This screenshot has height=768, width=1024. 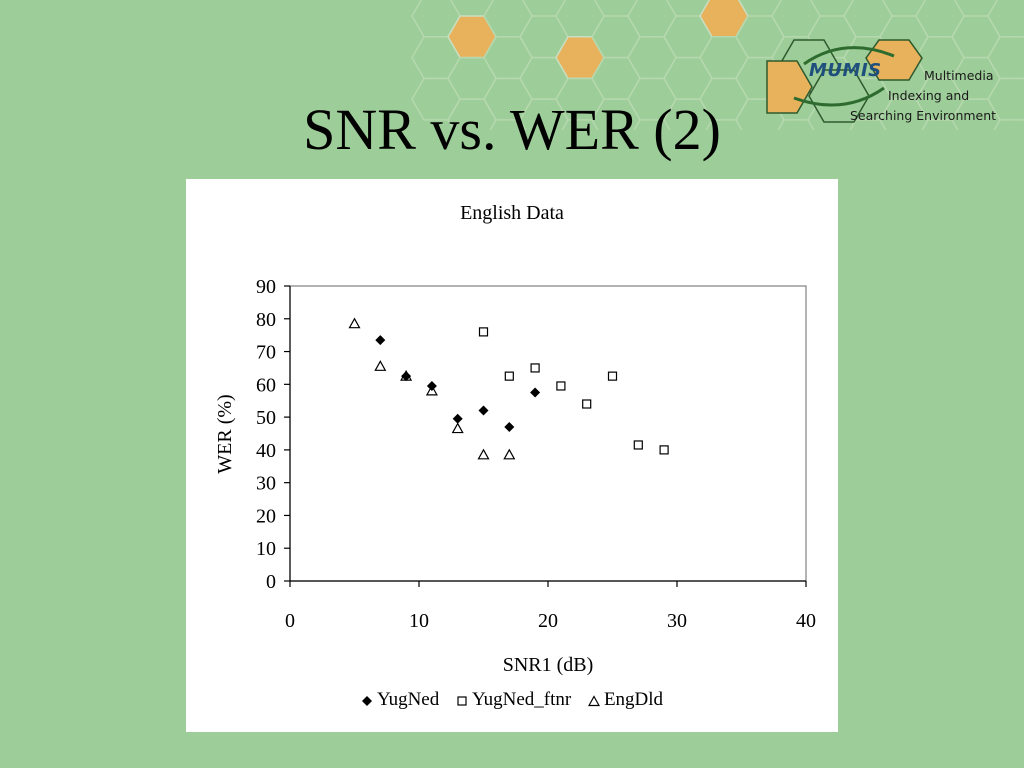 I want to click on x-tick-label: 0, so click(x=290, y=621).